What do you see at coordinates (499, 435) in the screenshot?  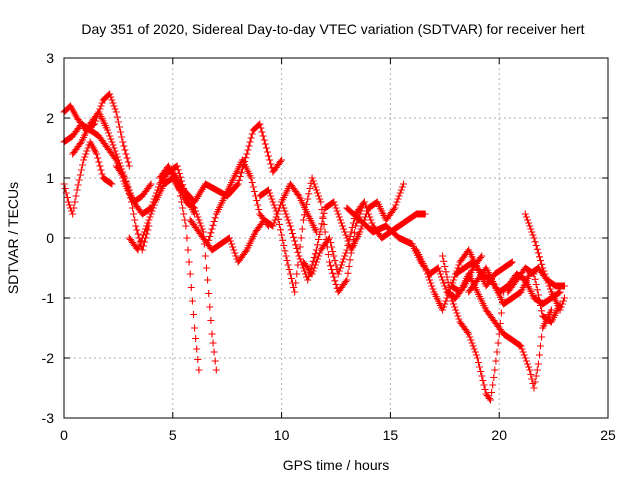 I see `x-tick-label: 20` at bounding box center [499, 435].